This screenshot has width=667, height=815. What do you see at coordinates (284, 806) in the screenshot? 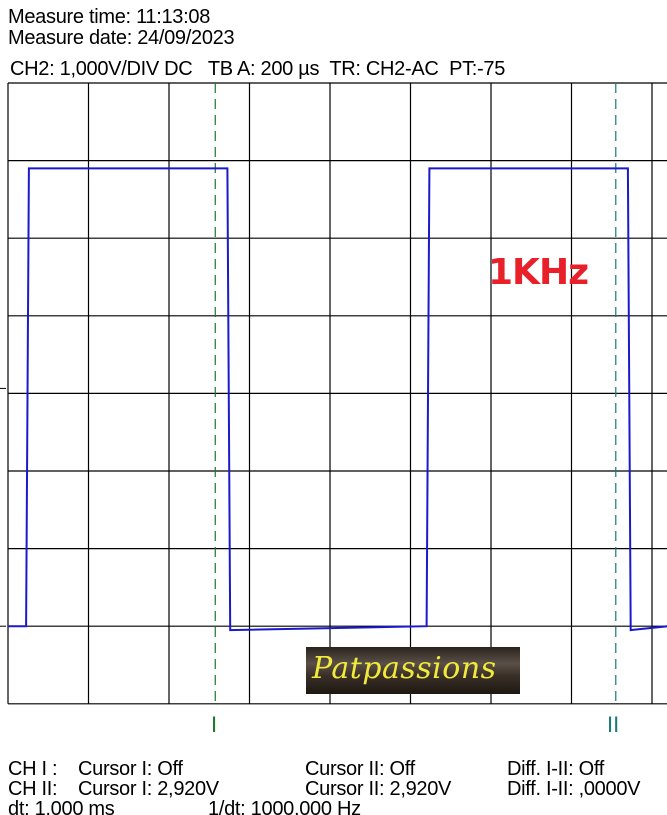
I see `inverse-dt-value: 1/dt: 1000,000 Hz` at bounding box center [284, 806].